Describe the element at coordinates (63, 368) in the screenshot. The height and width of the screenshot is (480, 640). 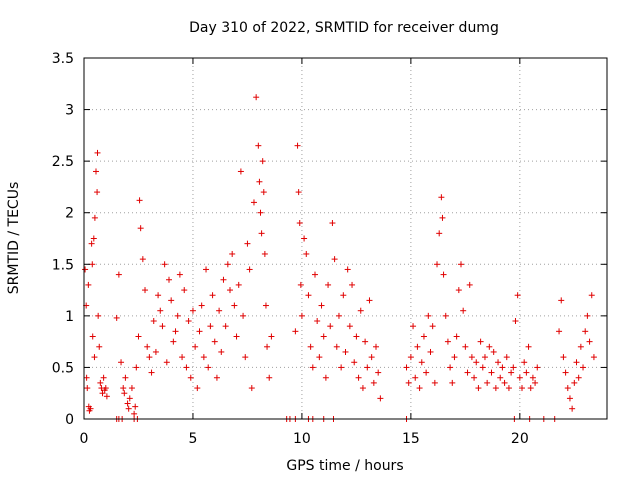
I see `y-tick-label: 0.5` at that location.